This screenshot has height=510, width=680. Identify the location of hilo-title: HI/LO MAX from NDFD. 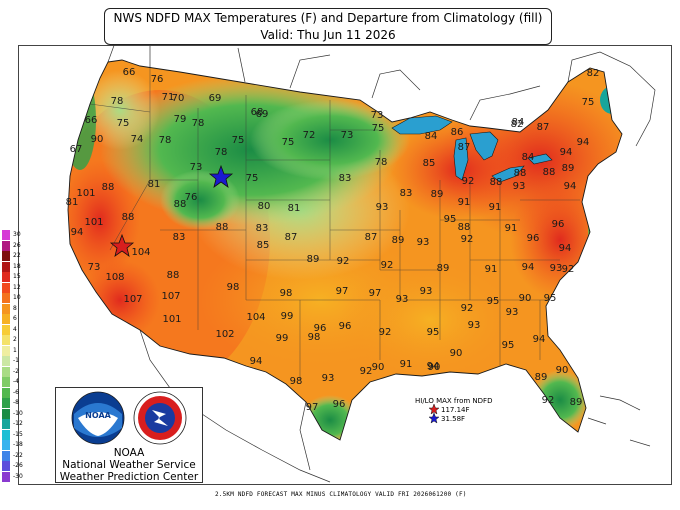
(454, 401).